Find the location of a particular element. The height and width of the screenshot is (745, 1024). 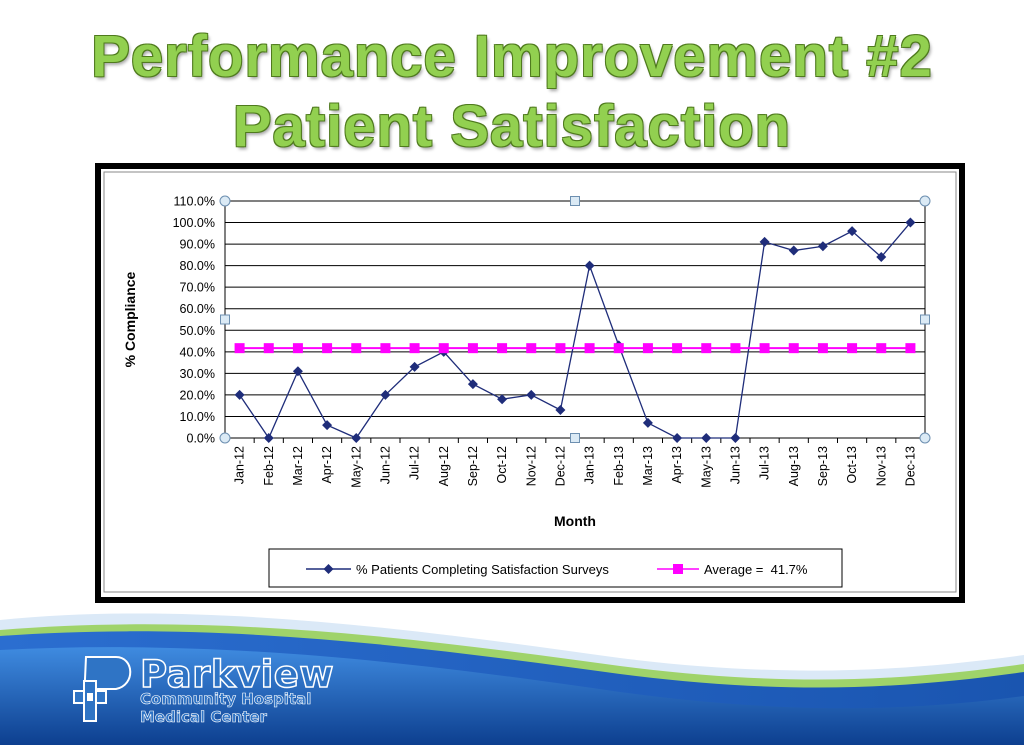

y-tick-label: 60.0% is located at coordinates (197, 309).